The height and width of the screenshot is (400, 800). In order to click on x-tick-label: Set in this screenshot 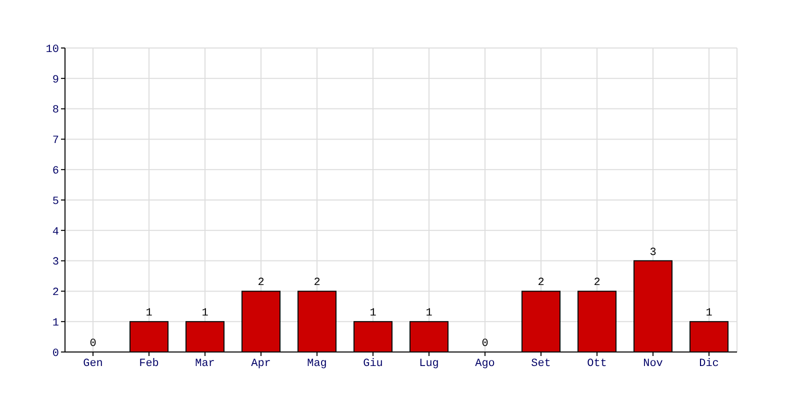, I will do `click(541, 364)`.